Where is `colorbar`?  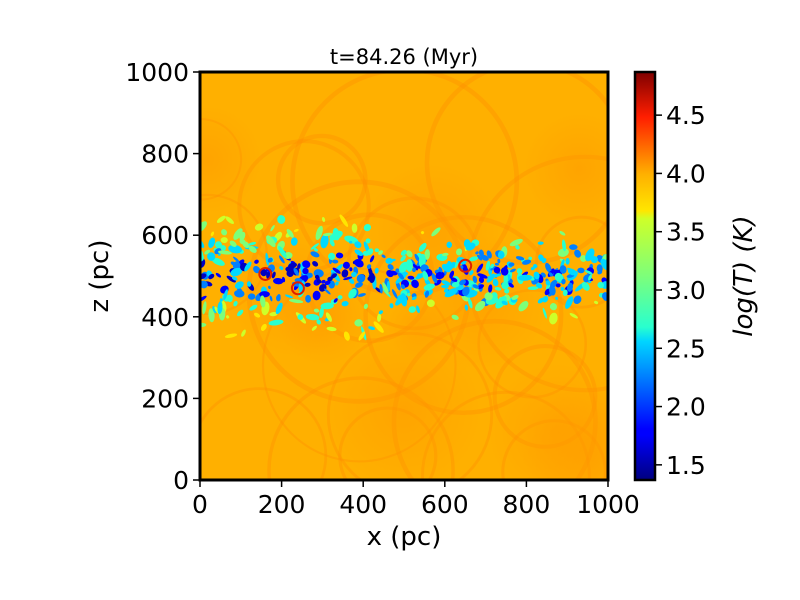 colorbar is located at coordinates (645, 276).